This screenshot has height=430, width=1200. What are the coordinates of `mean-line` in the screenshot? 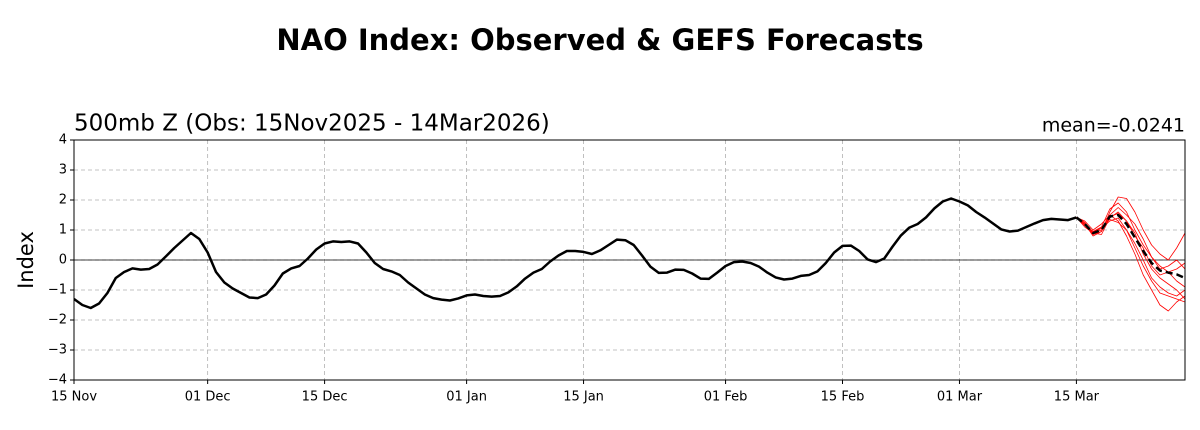 It's located at (1130, 246).